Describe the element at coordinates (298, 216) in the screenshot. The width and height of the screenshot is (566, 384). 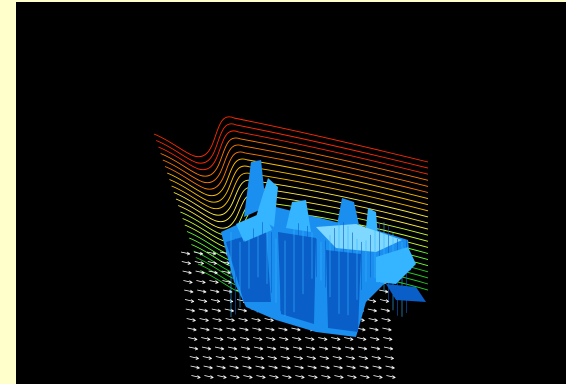
I see `surface-spike` at that location.